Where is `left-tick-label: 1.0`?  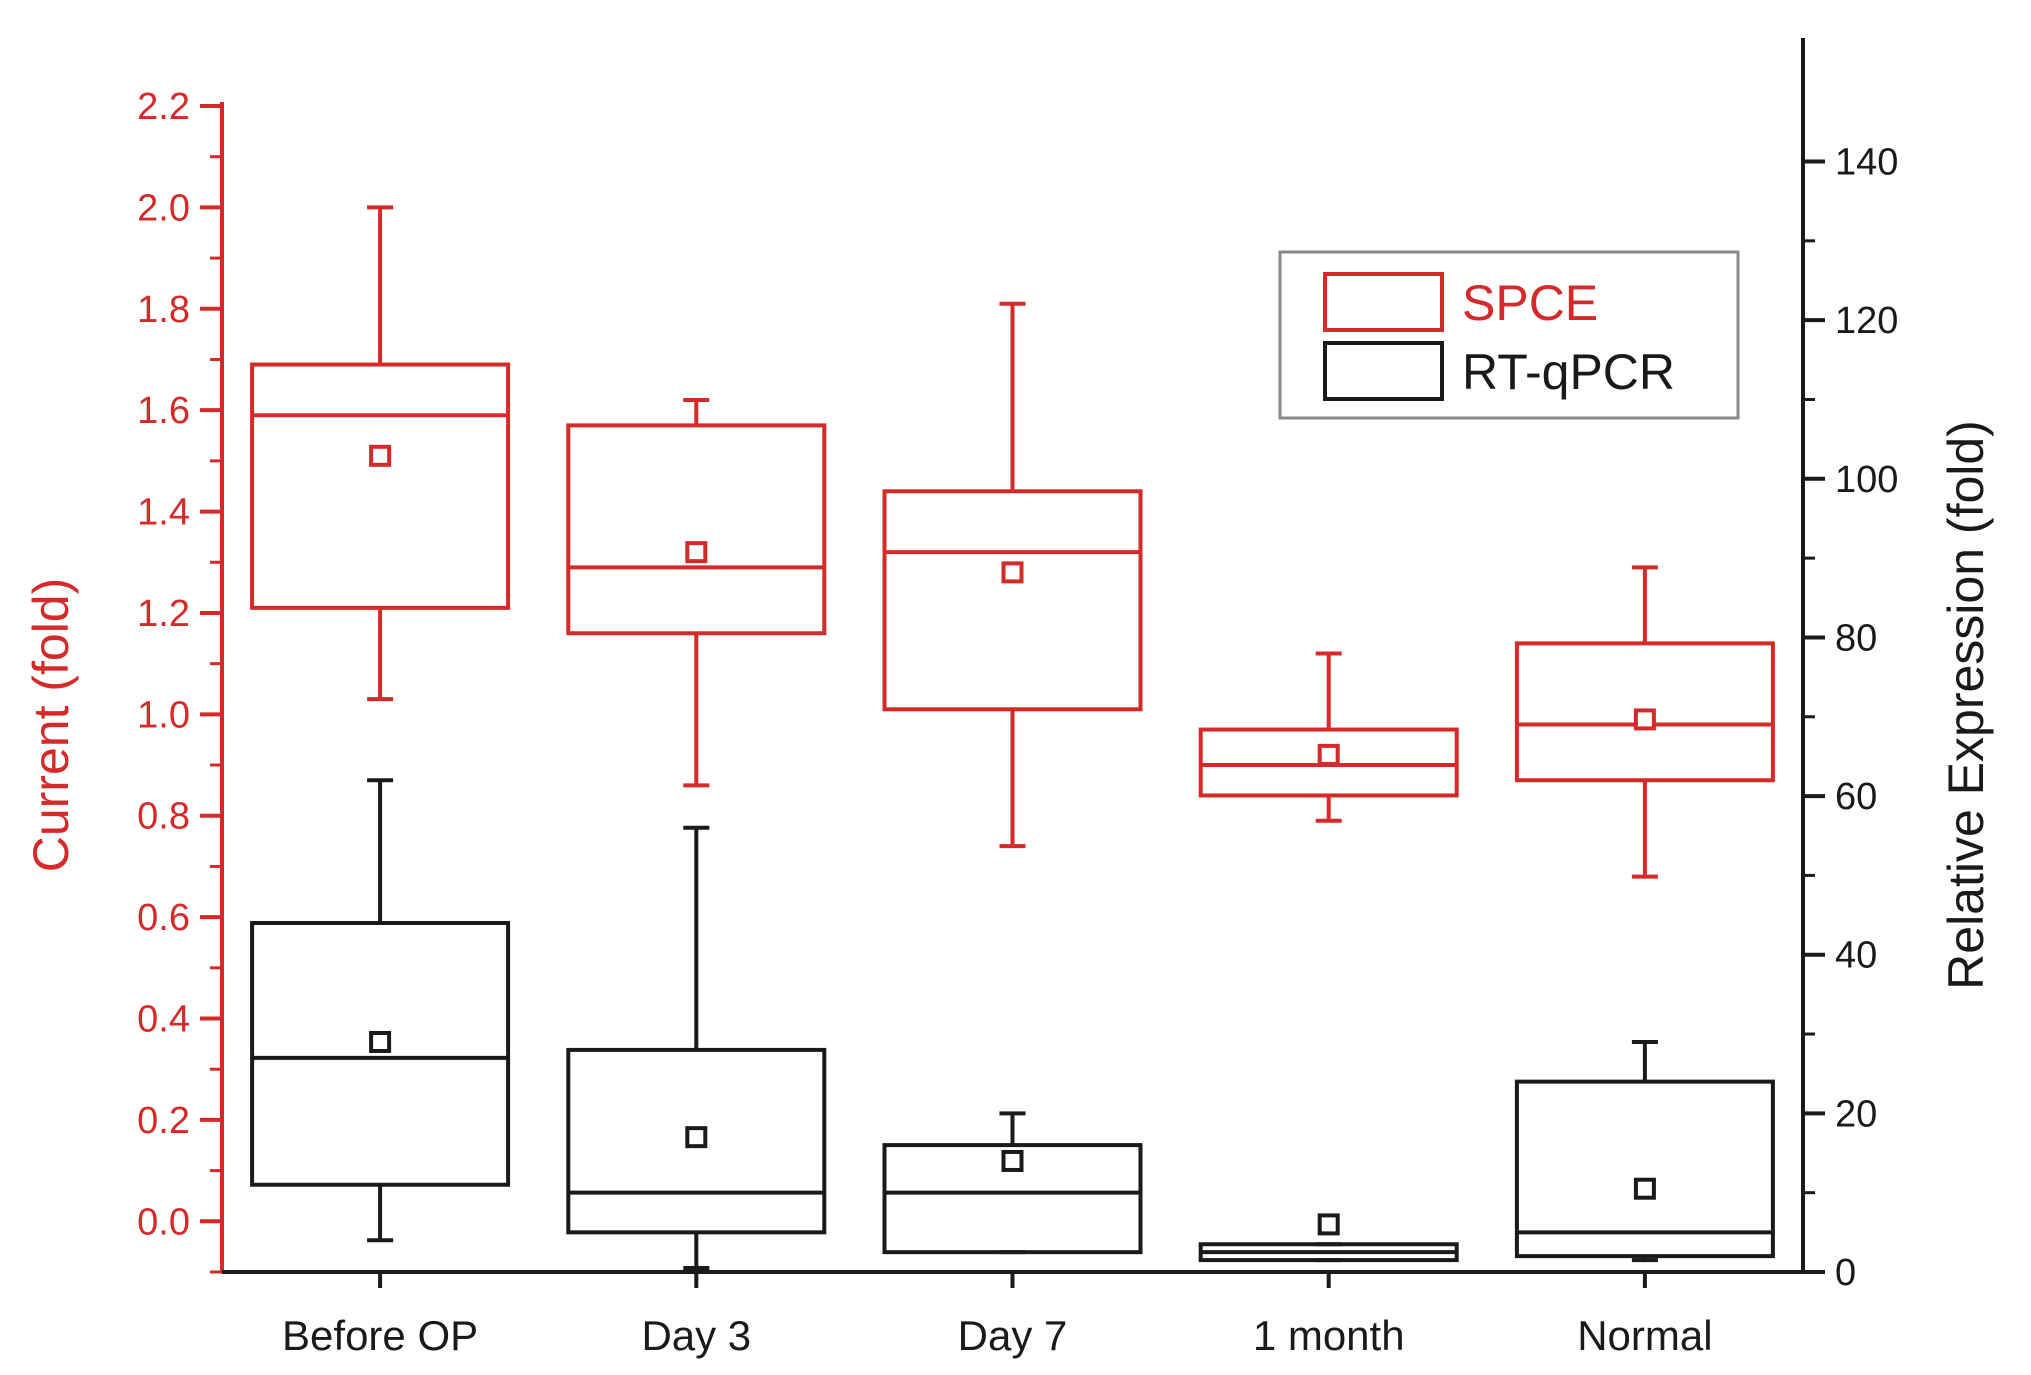
left-tick-label: 1.0 is located at coordinates (163, 715).